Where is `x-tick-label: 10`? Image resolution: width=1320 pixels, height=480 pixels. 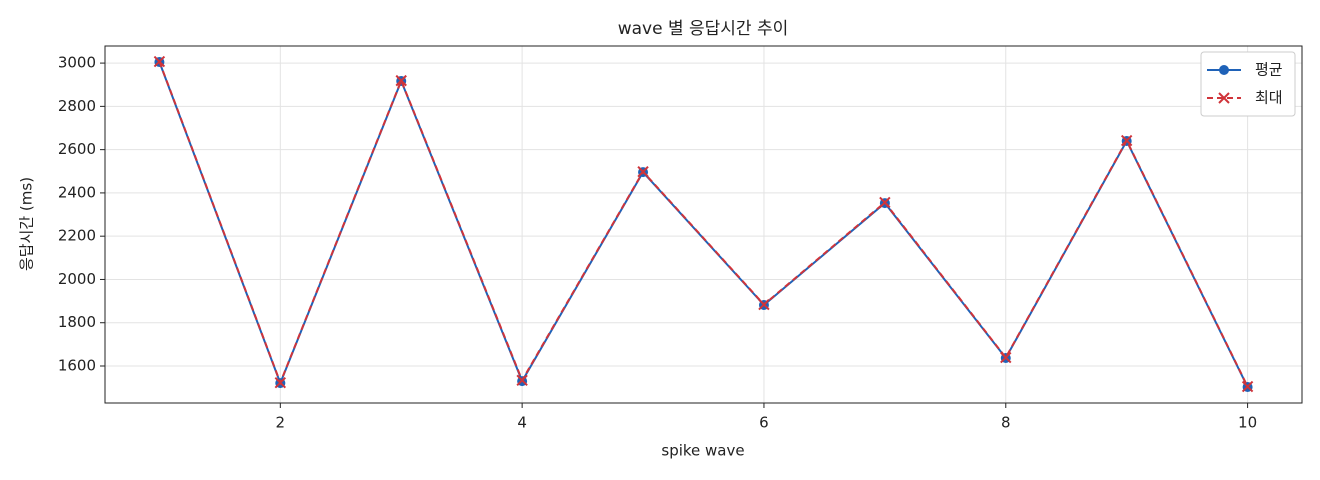
x-tick-label: 10 is located at coordinates (1247, 423).